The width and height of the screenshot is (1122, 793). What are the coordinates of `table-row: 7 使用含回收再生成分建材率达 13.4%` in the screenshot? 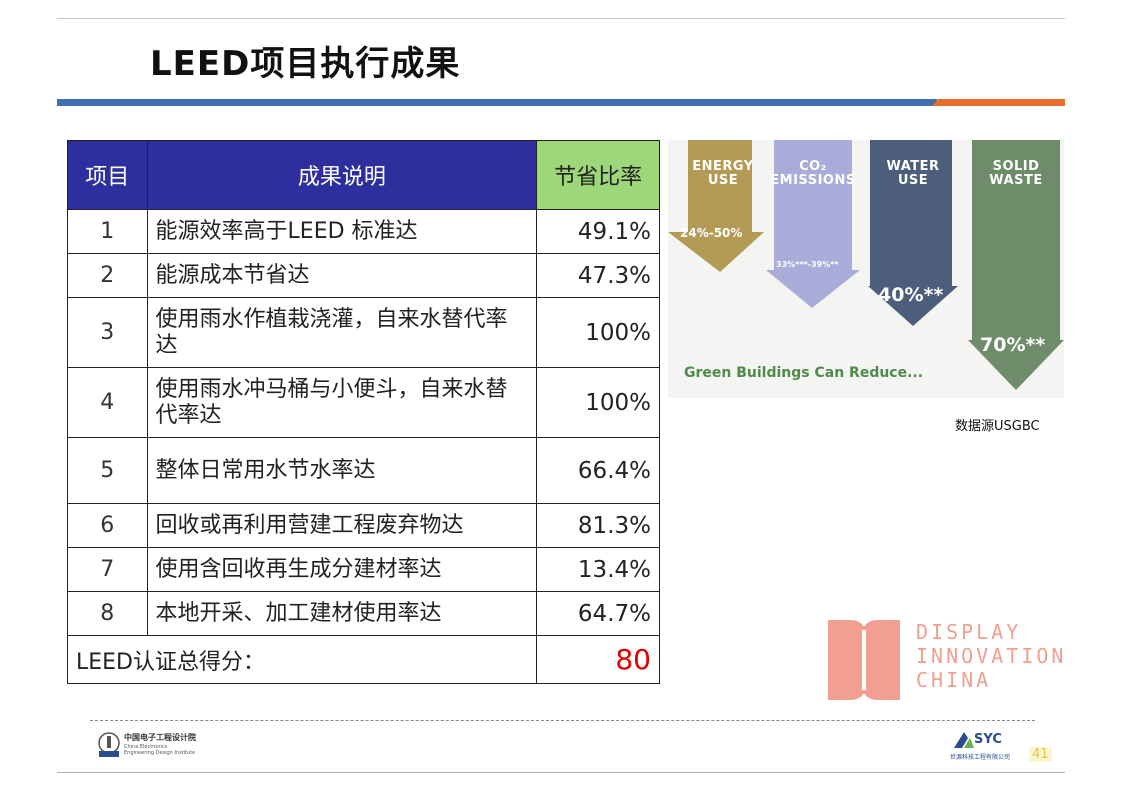 It's located at (363, 569).